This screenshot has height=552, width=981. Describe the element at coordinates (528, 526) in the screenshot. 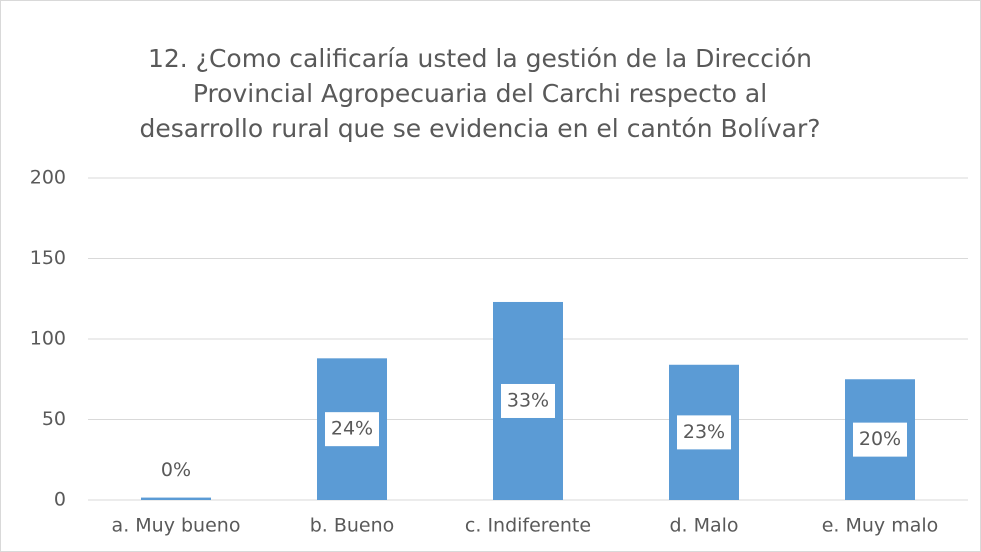

I see `x-tick-label: c. Indiferente` at that location.